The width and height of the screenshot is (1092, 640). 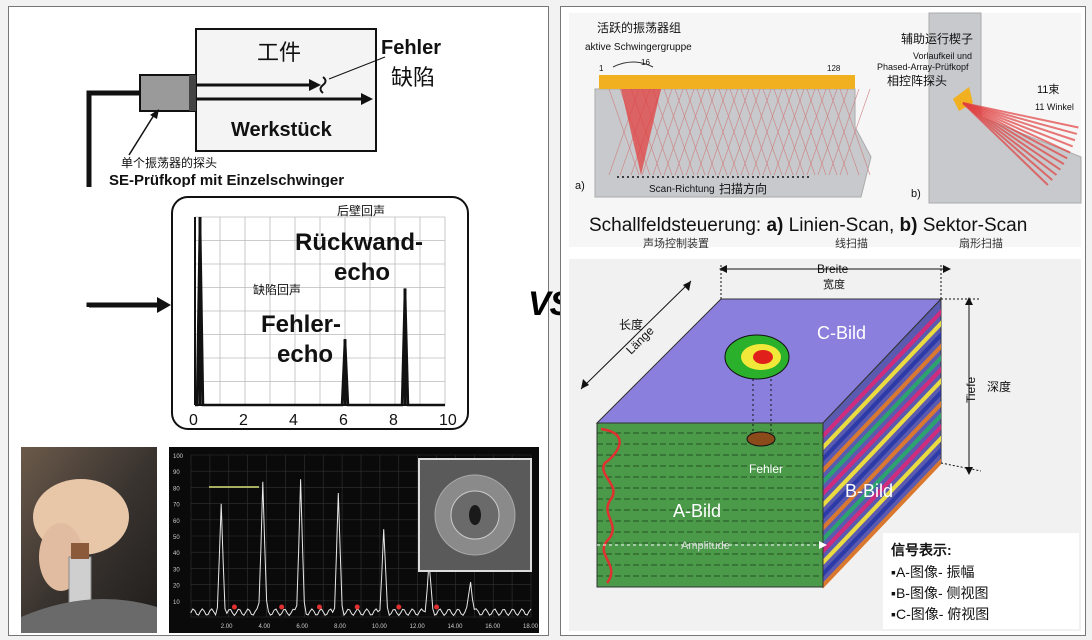 I want to click on photo-tick-label: 10.00, so click(x=380, y=627).